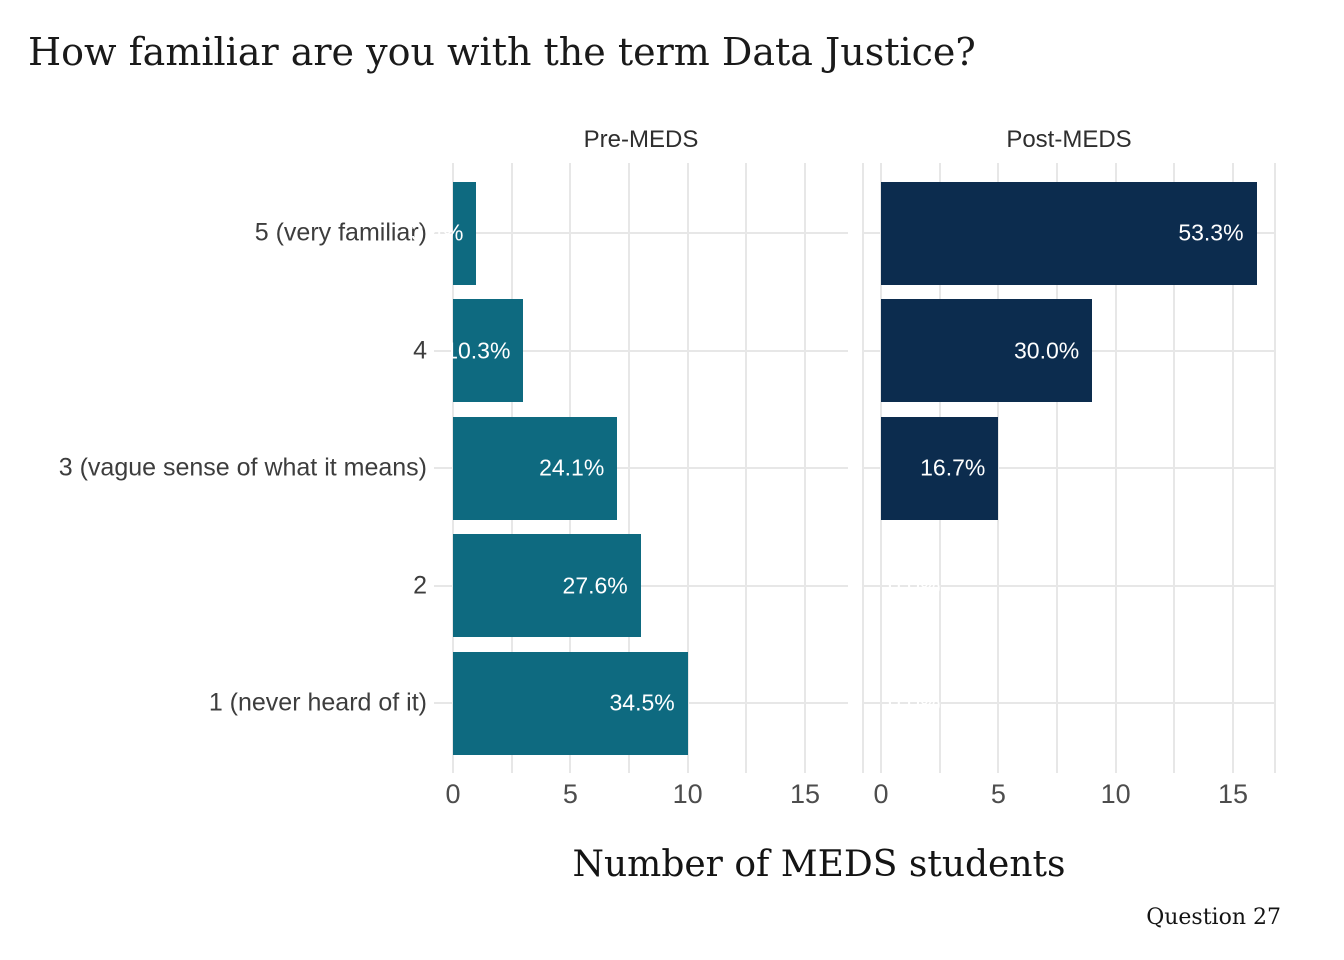 Image resolution: width=1344 pixels, height=960 pixels. What do you see at coordinates (1047, 350) in the screenshot?
I see `bar-percent-label: 30.0%` at bounding box center [1047, 350].